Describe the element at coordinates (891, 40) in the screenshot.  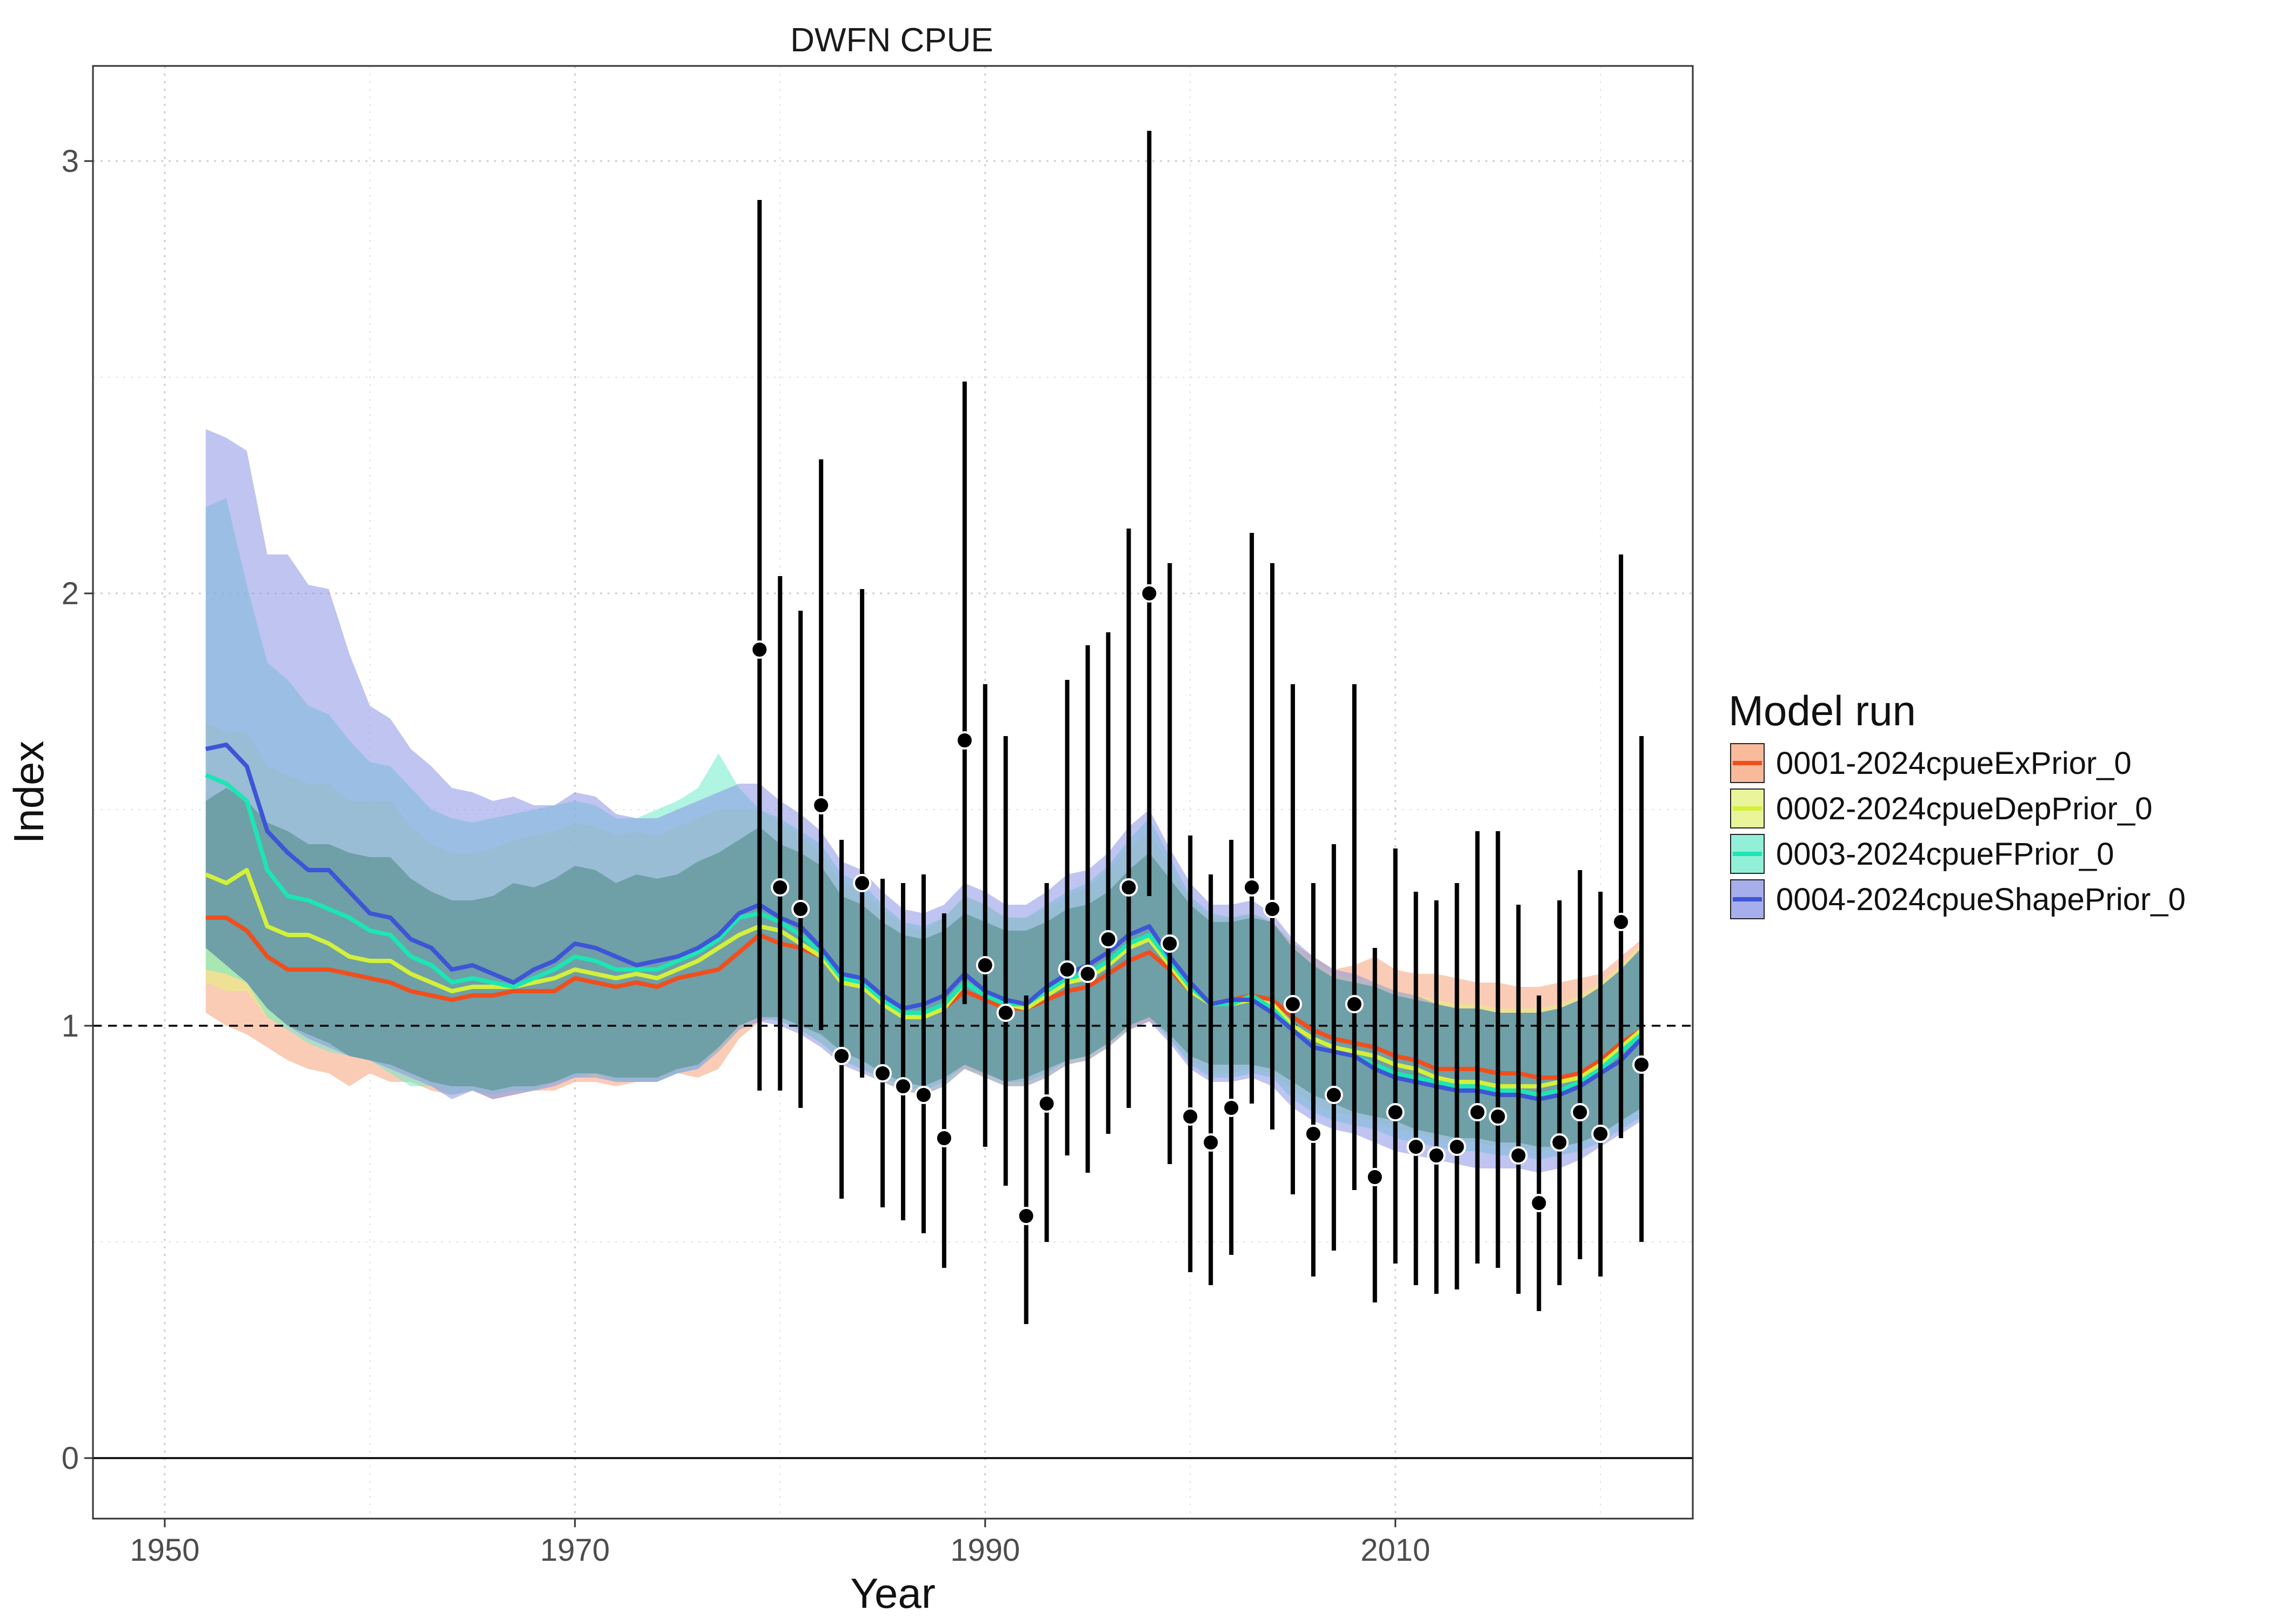
I see `chart-title: DWFN CPUE` at that location.